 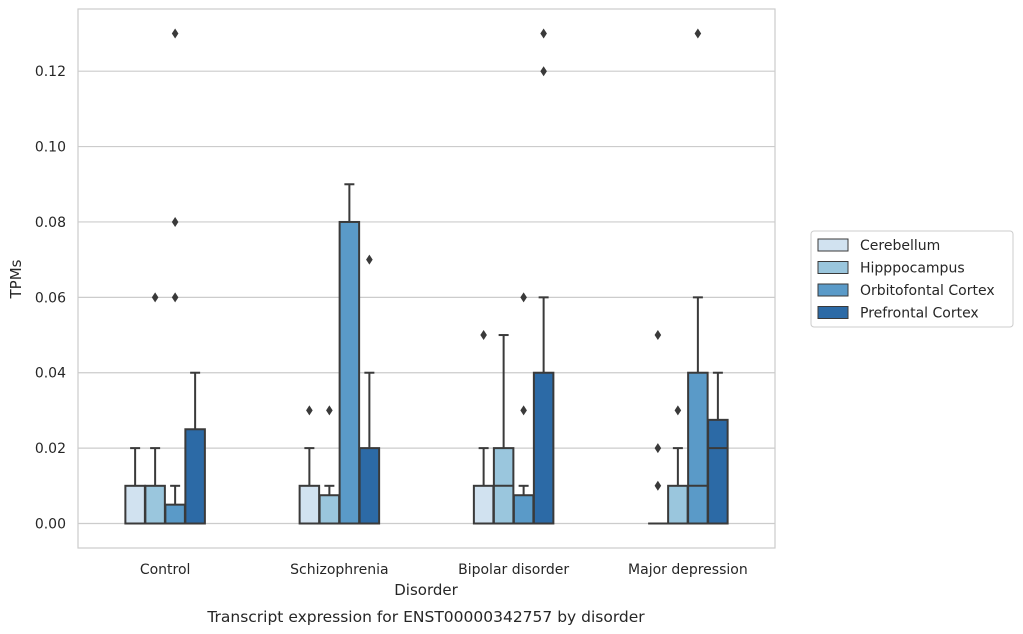 I want to click on legend-label: Cerebellum, so click(x=900, y=246).